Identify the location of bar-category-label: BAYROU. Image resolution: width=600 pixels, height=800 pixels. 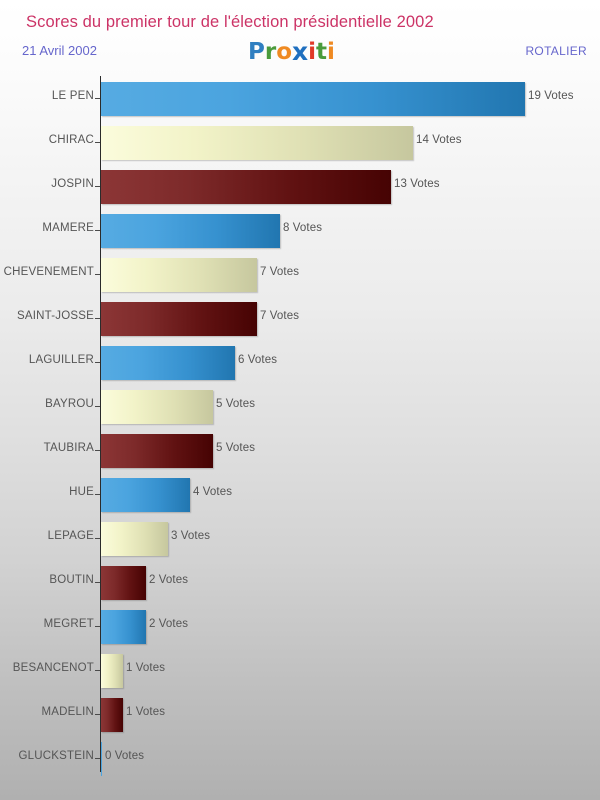
(69, 404).